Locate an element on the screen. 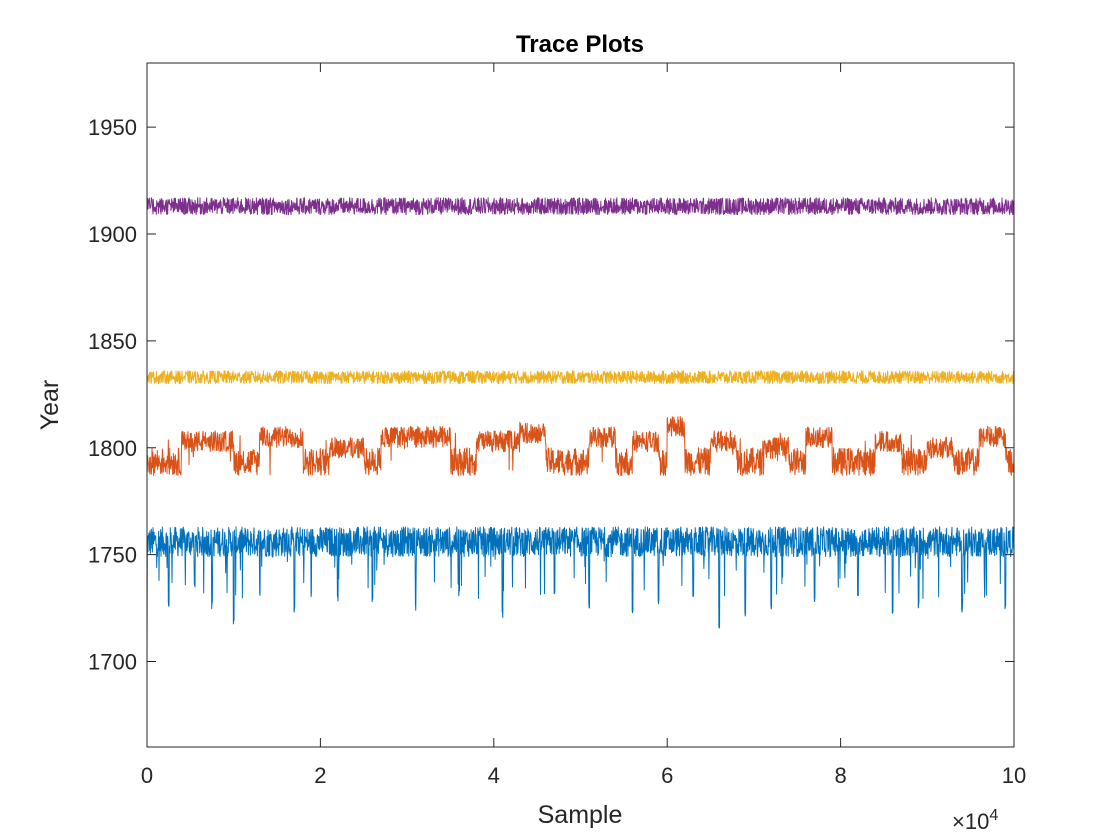 Image resolution: width=1120 pixels, height=840 pixels. y-tick-label: 1900 is located at coordinates (112, 234).